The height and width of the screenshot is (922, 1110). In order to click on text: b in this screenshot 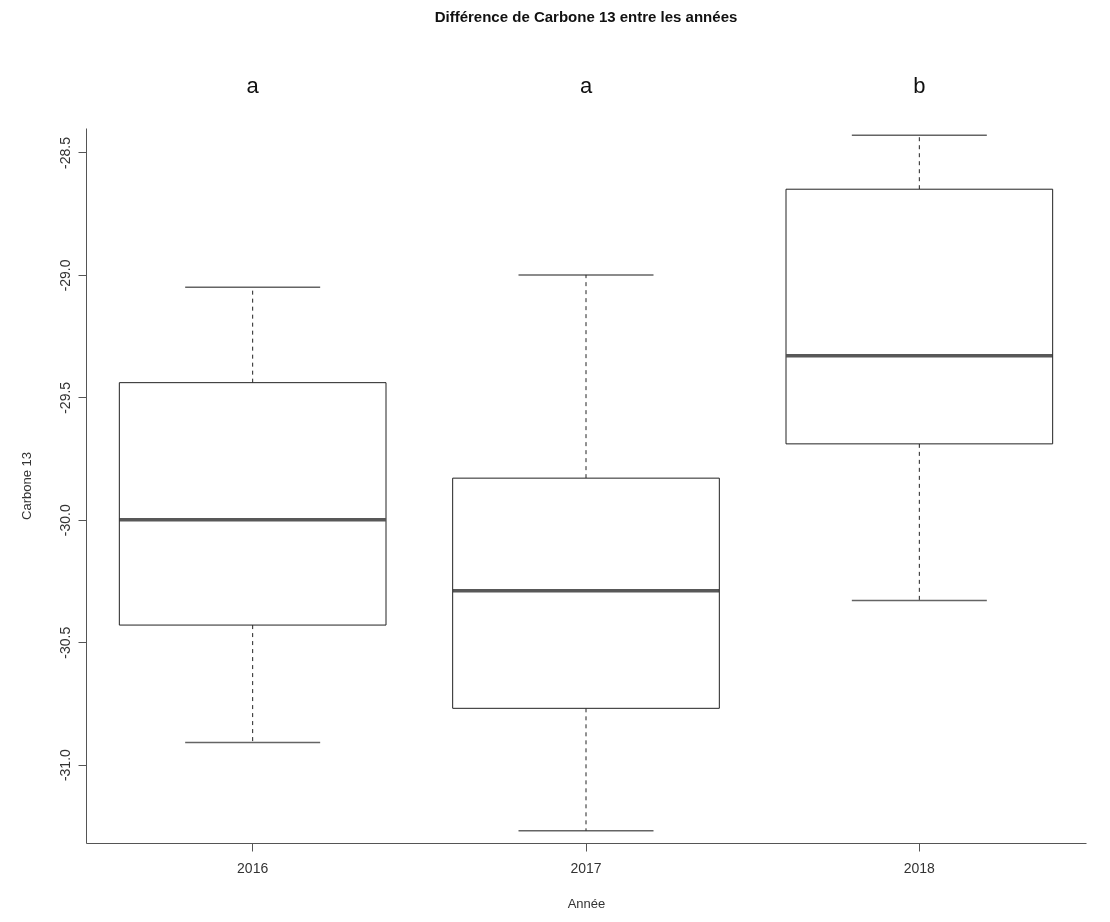, I will do `click(919, 85)`.